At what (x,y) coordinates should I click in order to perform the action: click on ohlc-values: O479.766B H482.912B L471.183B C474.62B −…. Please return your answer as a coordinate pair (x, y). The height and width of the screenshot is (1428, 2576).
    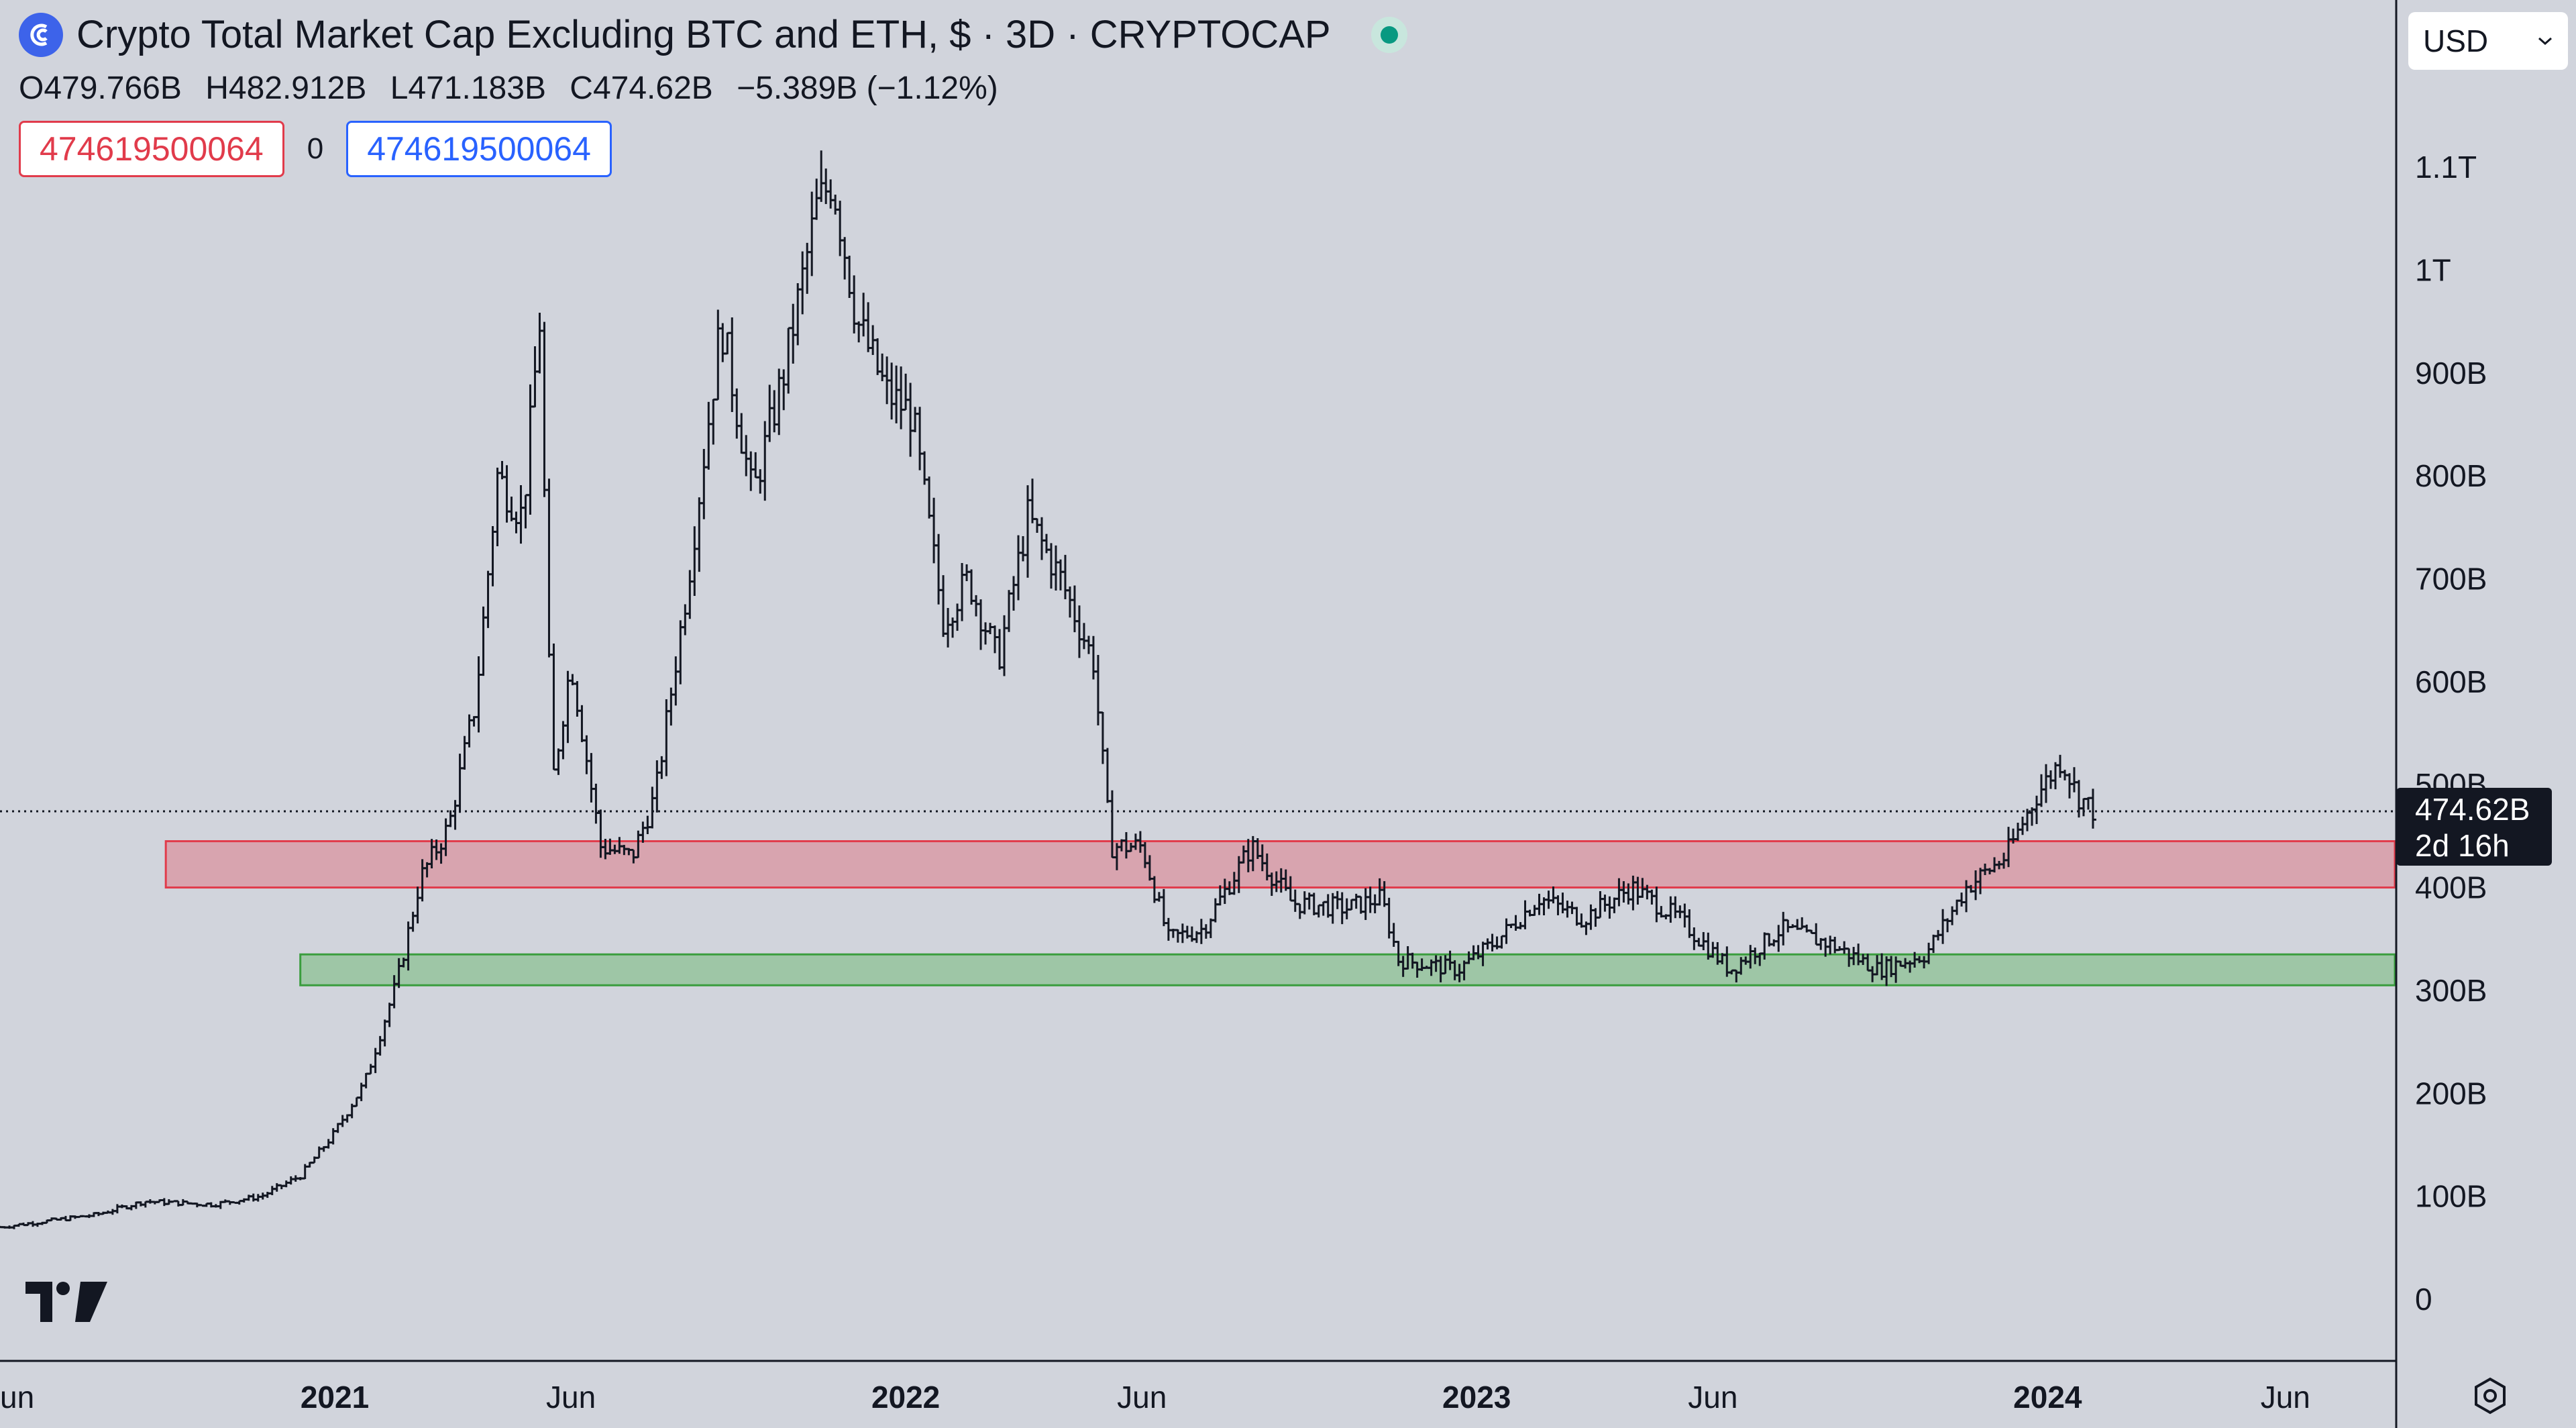
    Looking at the image, I should click on (516, 88).